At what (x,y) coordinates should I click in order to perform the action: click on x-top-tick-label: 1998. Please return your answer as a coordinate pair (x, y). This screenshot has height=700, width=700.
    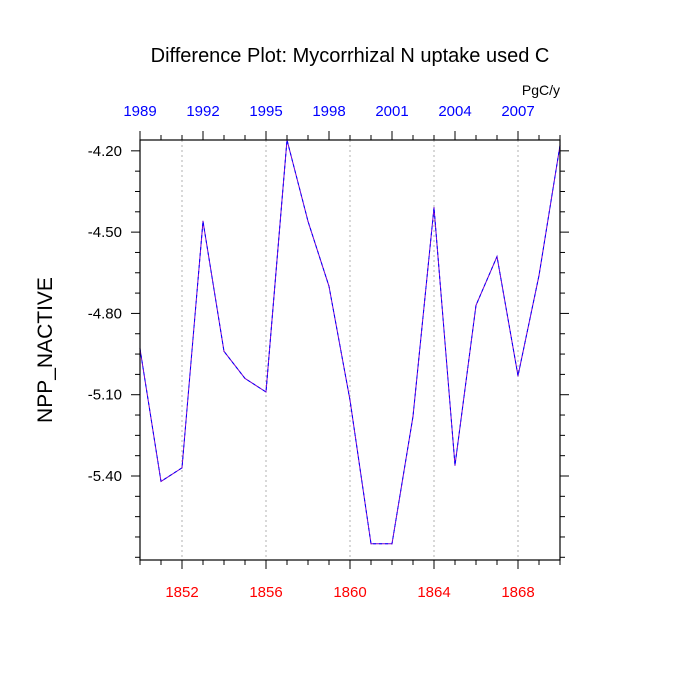
    Looking at the image, I should click on (328, 111).